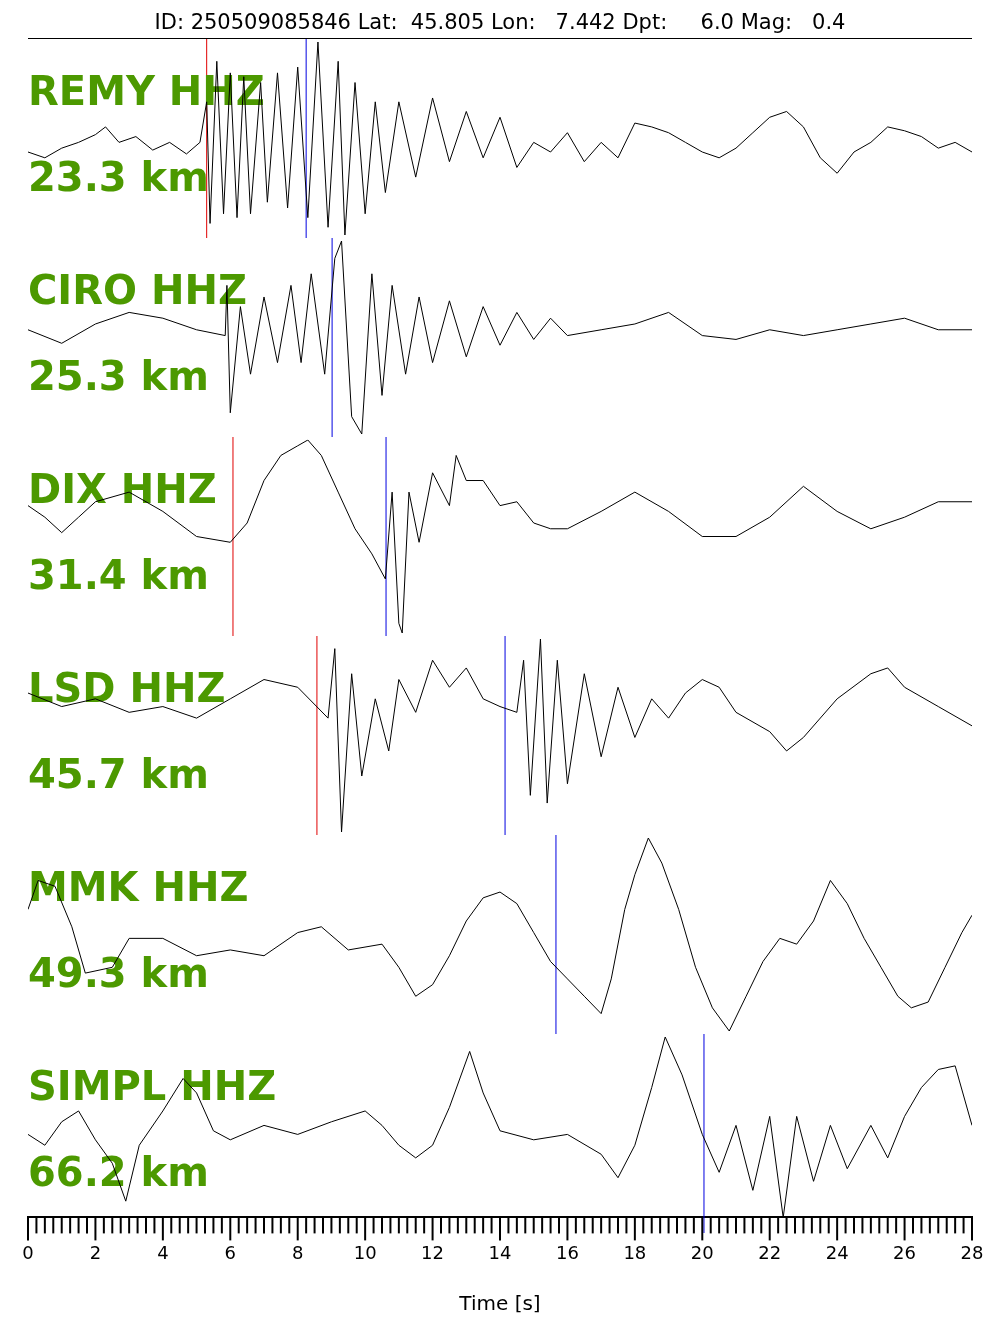 The width and height of the screenshot is (1000, 1333). I want to click on x-tick-label: 20, so click(702, 1252).